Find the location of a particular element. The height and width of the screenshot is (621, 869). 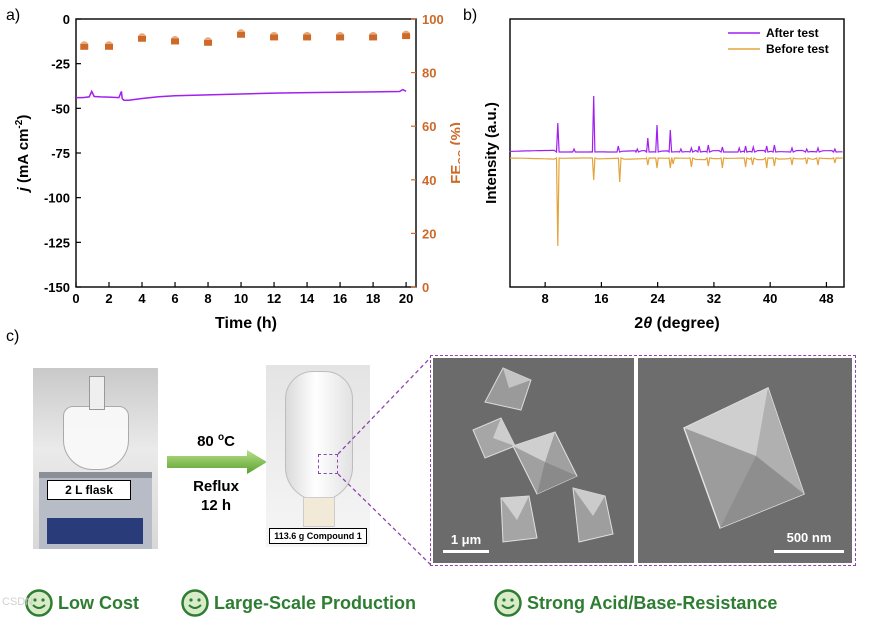

y-right-tick-label: 20 is located at coordinates (429, 233).